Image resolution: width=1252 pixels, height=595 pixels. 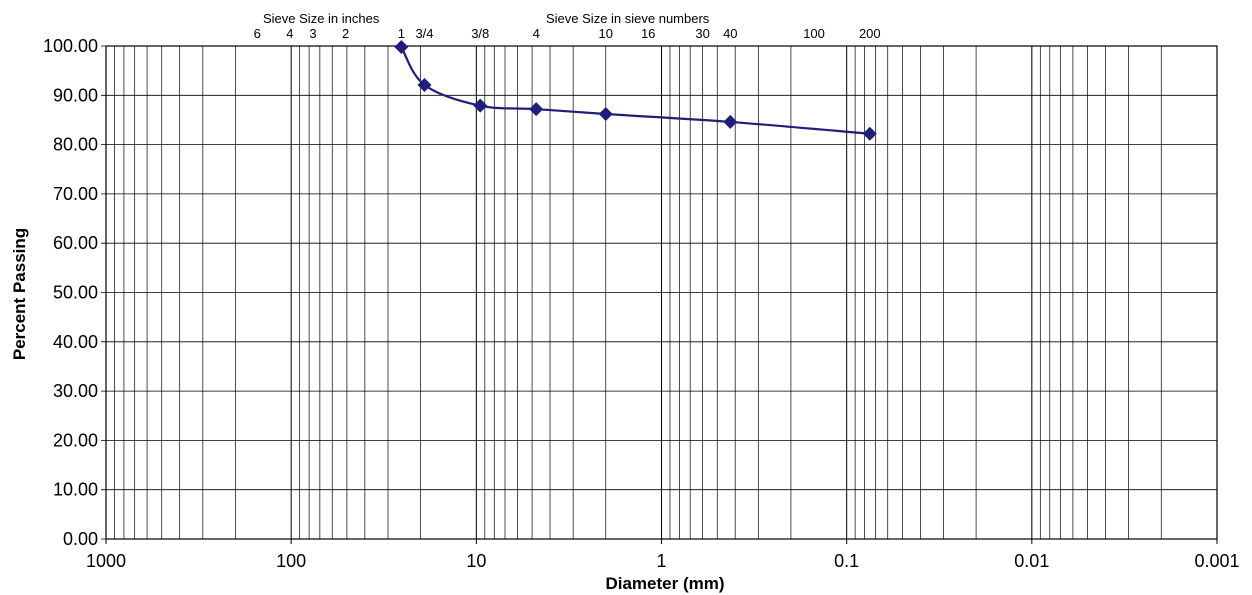 I want to click on x-tick-label: 1000, so click(x=106, y=561).